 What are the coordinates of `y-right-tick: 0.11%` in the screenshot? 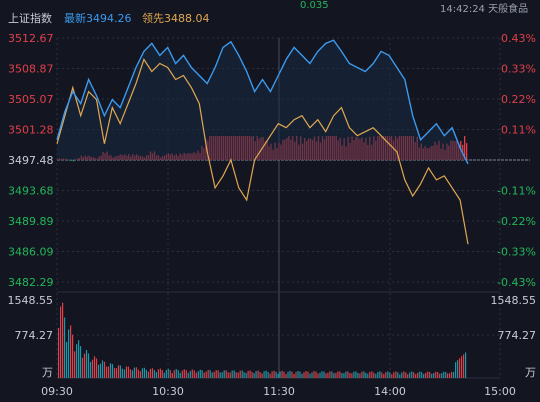 It's located at (518, 130).